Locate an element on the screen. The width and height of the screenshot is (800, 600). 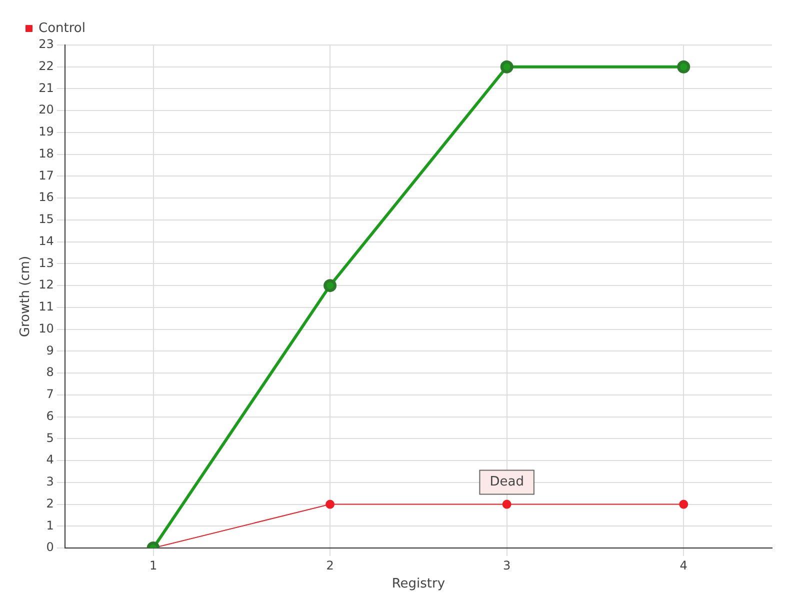
y-tick-label: 11 is located at coordinates (46, 307).